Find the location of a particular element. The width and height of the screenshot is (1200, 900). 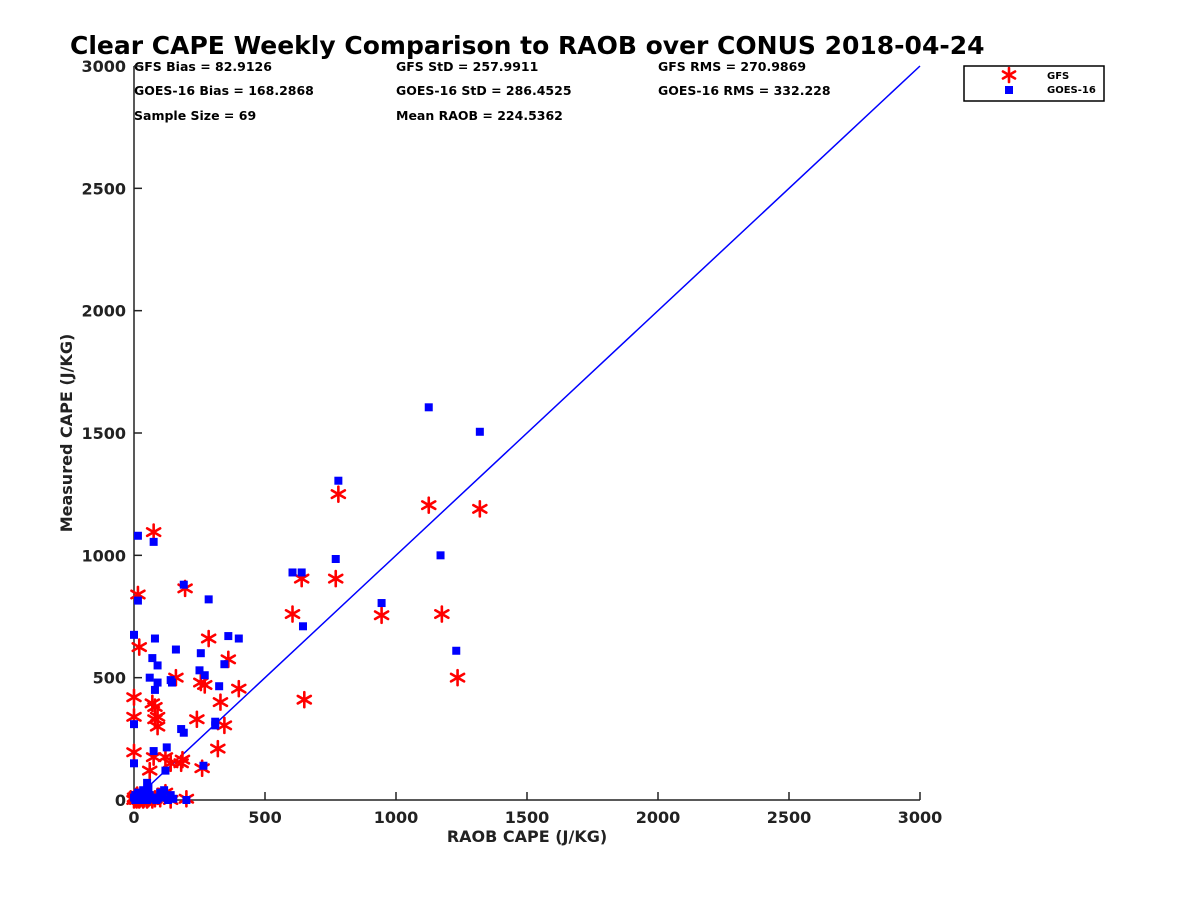

y-tick-label: 500 is located at coordinates (109, 678).